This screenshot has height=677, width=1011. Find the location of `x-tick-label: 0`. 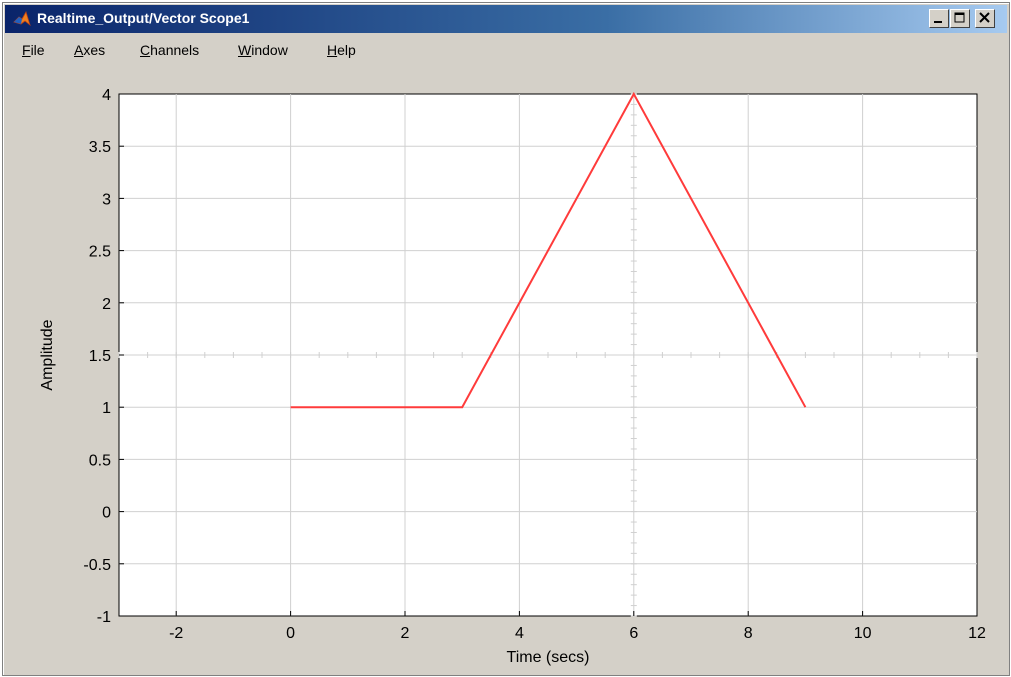

x-tick-label: 0 is located at coordinates (290, 633).